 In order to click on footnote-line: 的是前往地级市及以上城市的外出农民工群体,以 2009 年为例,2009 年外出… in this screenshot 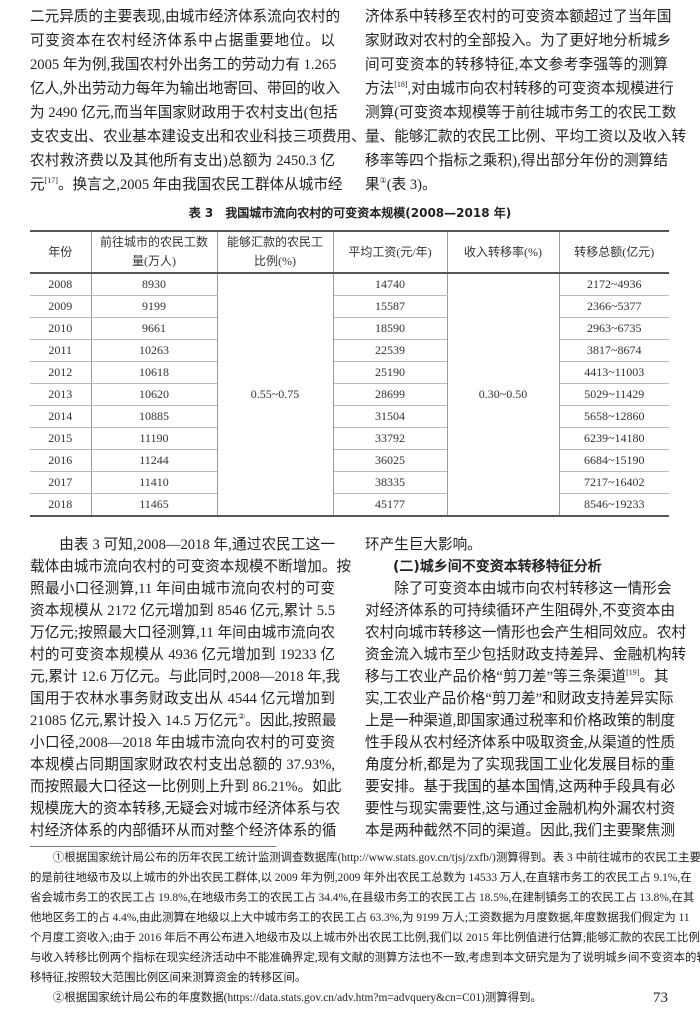, I will do `click(361, 878)`.